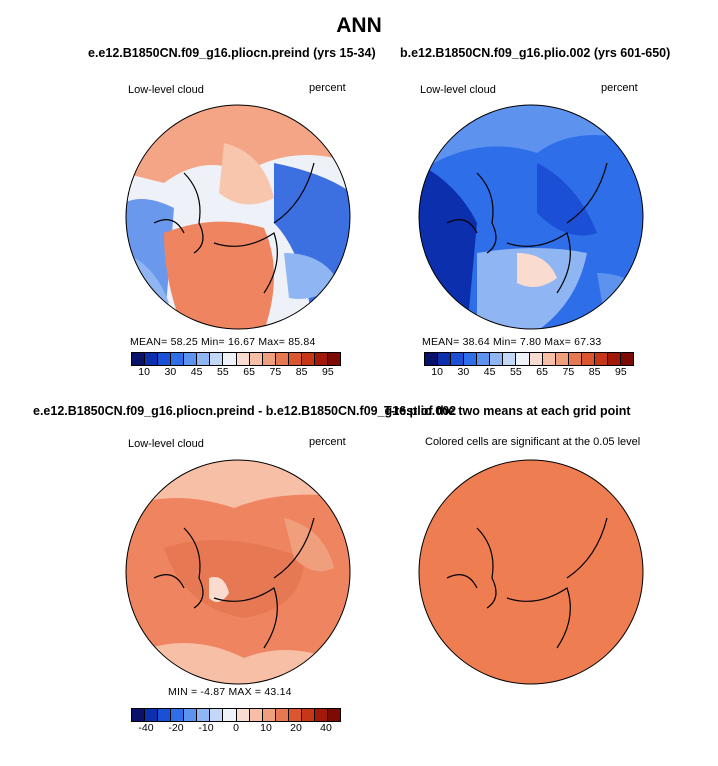 The image size is (718, 766). I want to click on stats-top-left: MEAN= 58.25 Min= 16.67 Max= 85.84, so click(223, 342).